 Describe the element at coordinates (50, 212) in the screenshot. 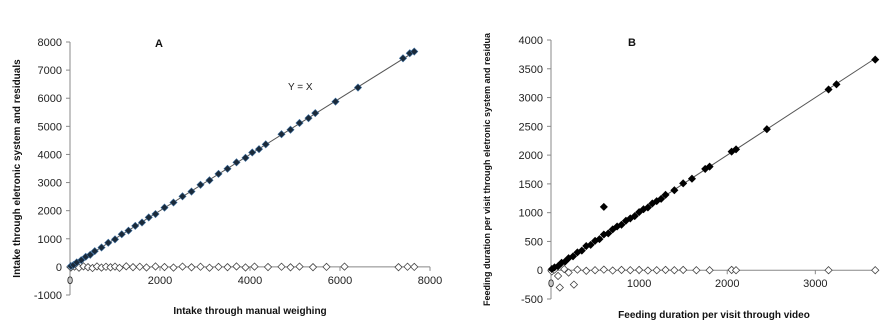

I see `panel-a-y-tick-label: 2000` at that location.